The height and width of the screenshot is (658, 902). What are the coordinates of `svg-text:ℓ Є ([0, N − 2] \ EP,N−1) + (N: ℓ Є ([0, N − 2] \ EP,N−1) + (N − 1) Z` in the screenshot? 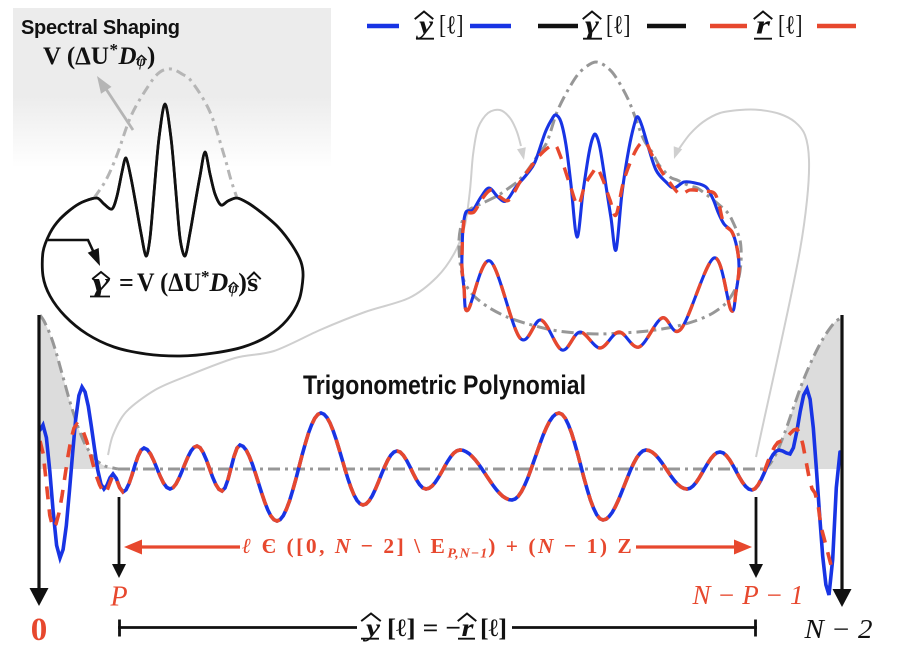 It's located at (438, 548).